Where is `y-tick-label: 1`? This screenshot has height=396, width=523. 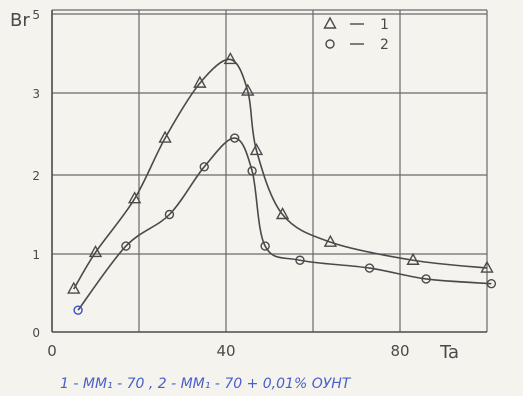 y-tick-label: 1 is located at coordinates (36, 255).